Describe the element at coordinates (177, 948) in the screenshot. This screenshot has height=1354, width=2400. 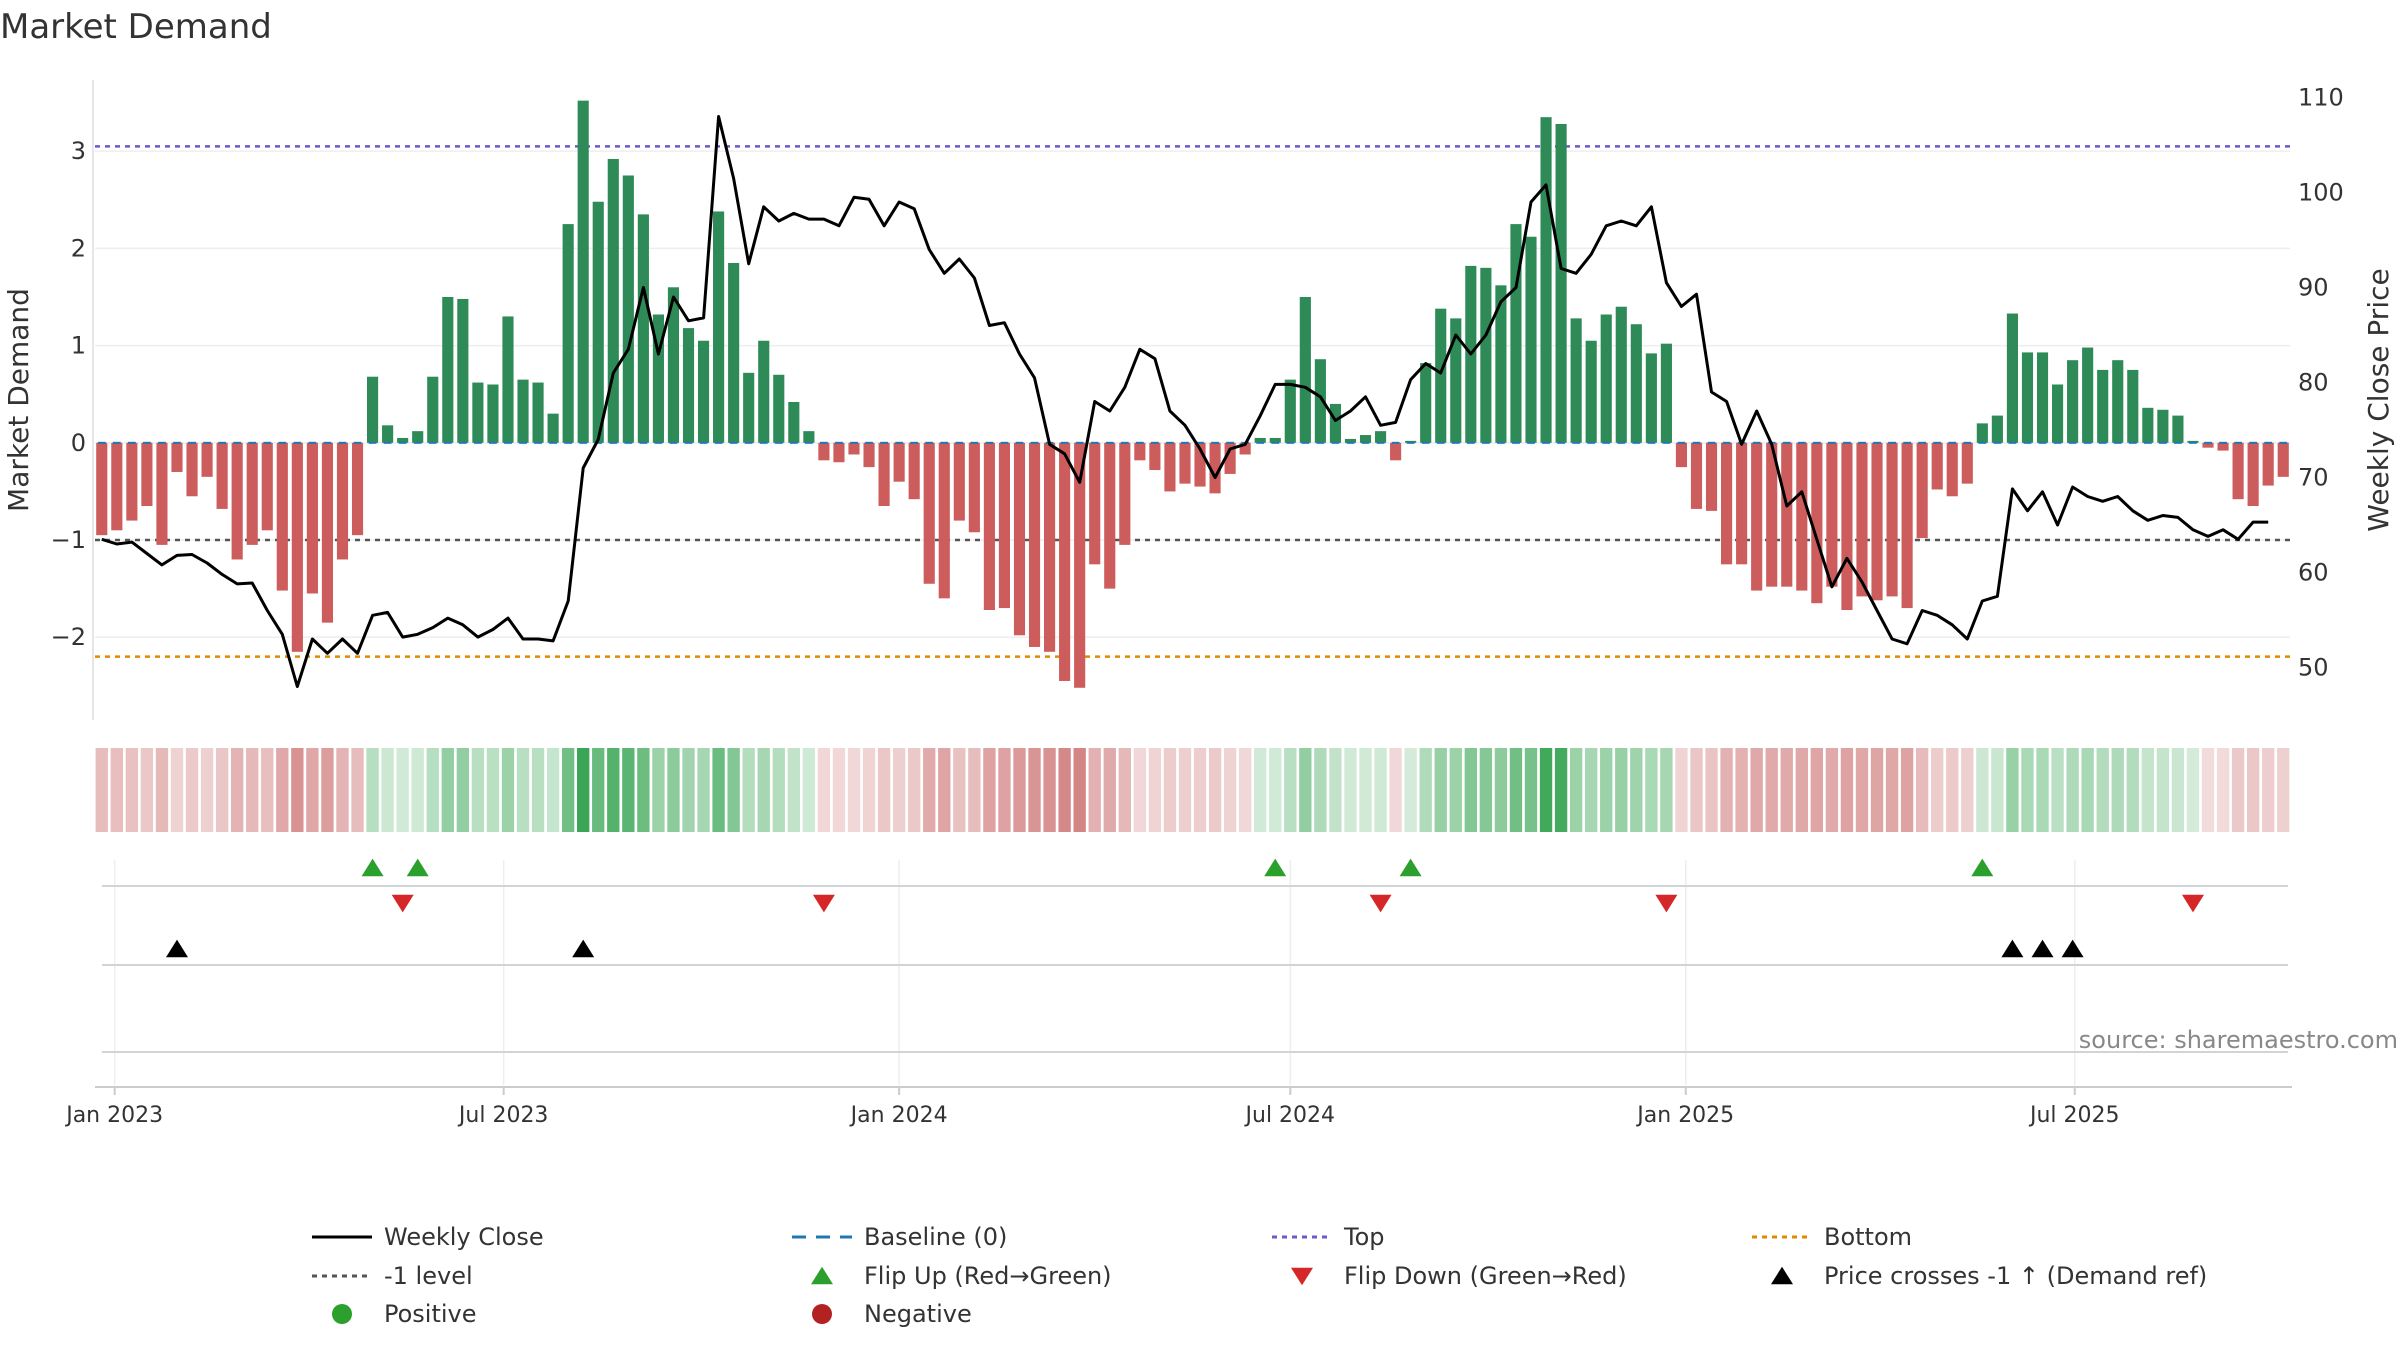
I see `price-cross-marker` at that location.